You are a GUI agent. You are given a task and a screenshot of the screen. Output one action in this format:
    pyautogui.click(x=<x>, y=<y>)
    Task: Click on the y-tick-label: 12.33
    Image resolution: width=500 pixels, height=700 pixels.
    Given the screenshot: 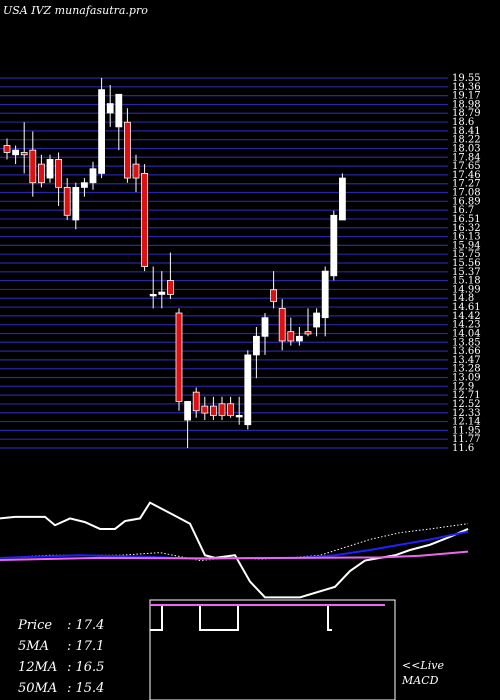 What is the action you would take?
    pyautogui.click(x=466, y=413)
    